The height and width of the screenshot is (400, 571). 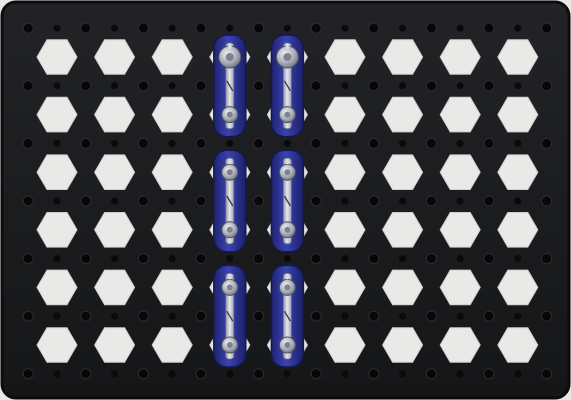 I want to click on snap-connector-middle-left, so click(x=230, y=201).